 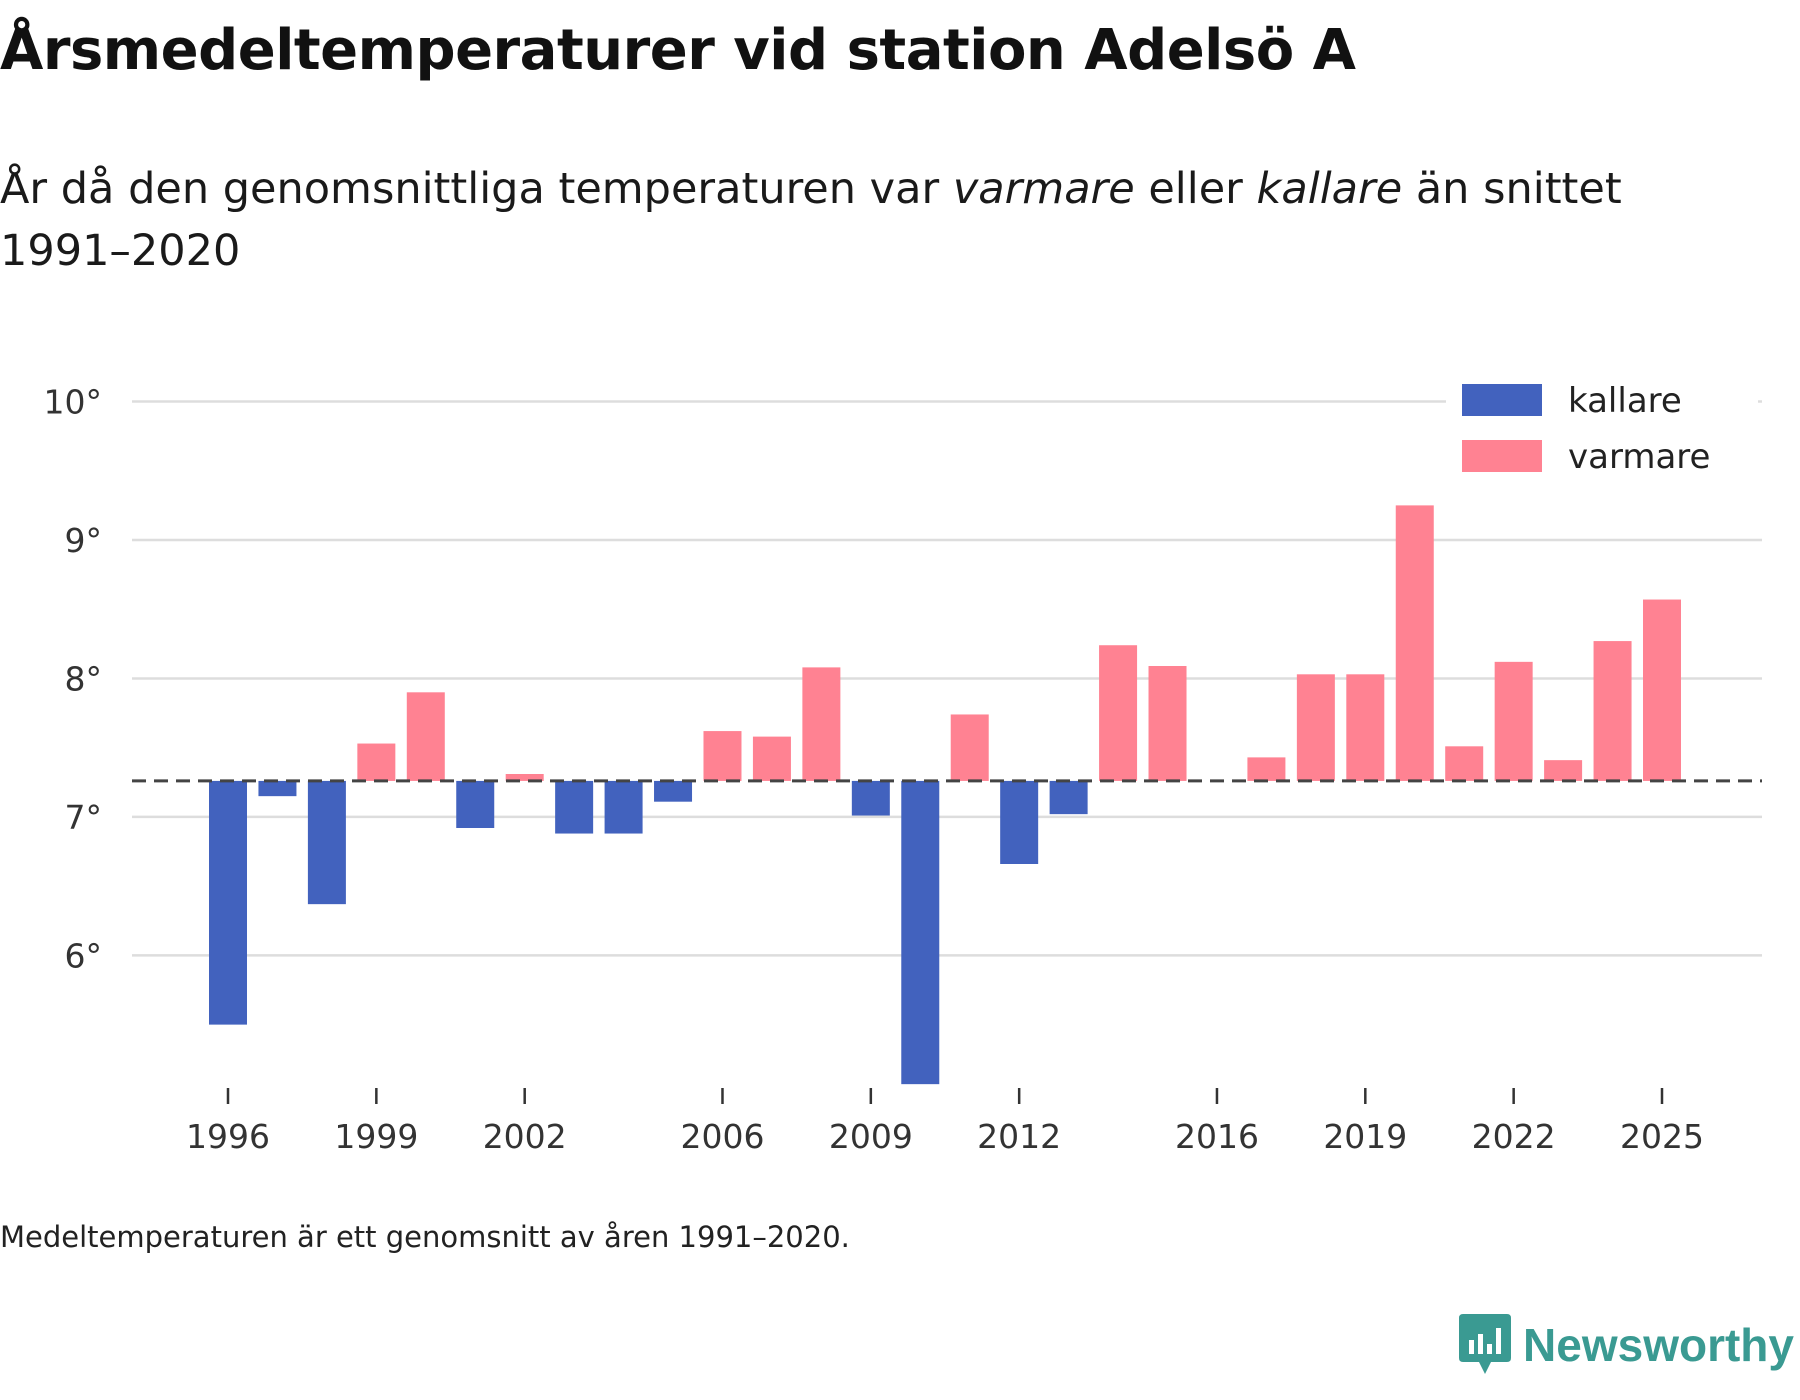 What do you see at coordinates (1464, 763) in the screenshot?
I see `bar-2021` at bounding box center [1464, 763].